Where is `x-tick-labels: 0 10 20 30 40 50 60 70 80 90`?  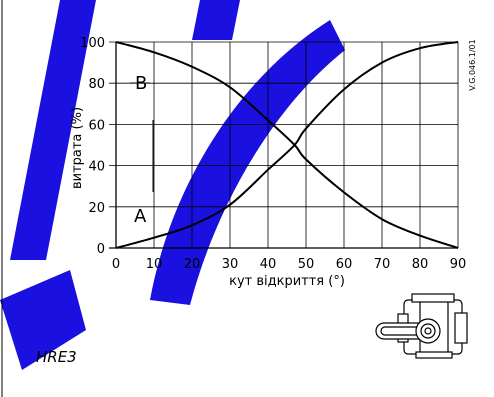
x-tick-labels: 0 10 20 30 40 50 60 70 80 90 is located at coordinates (289, 264).